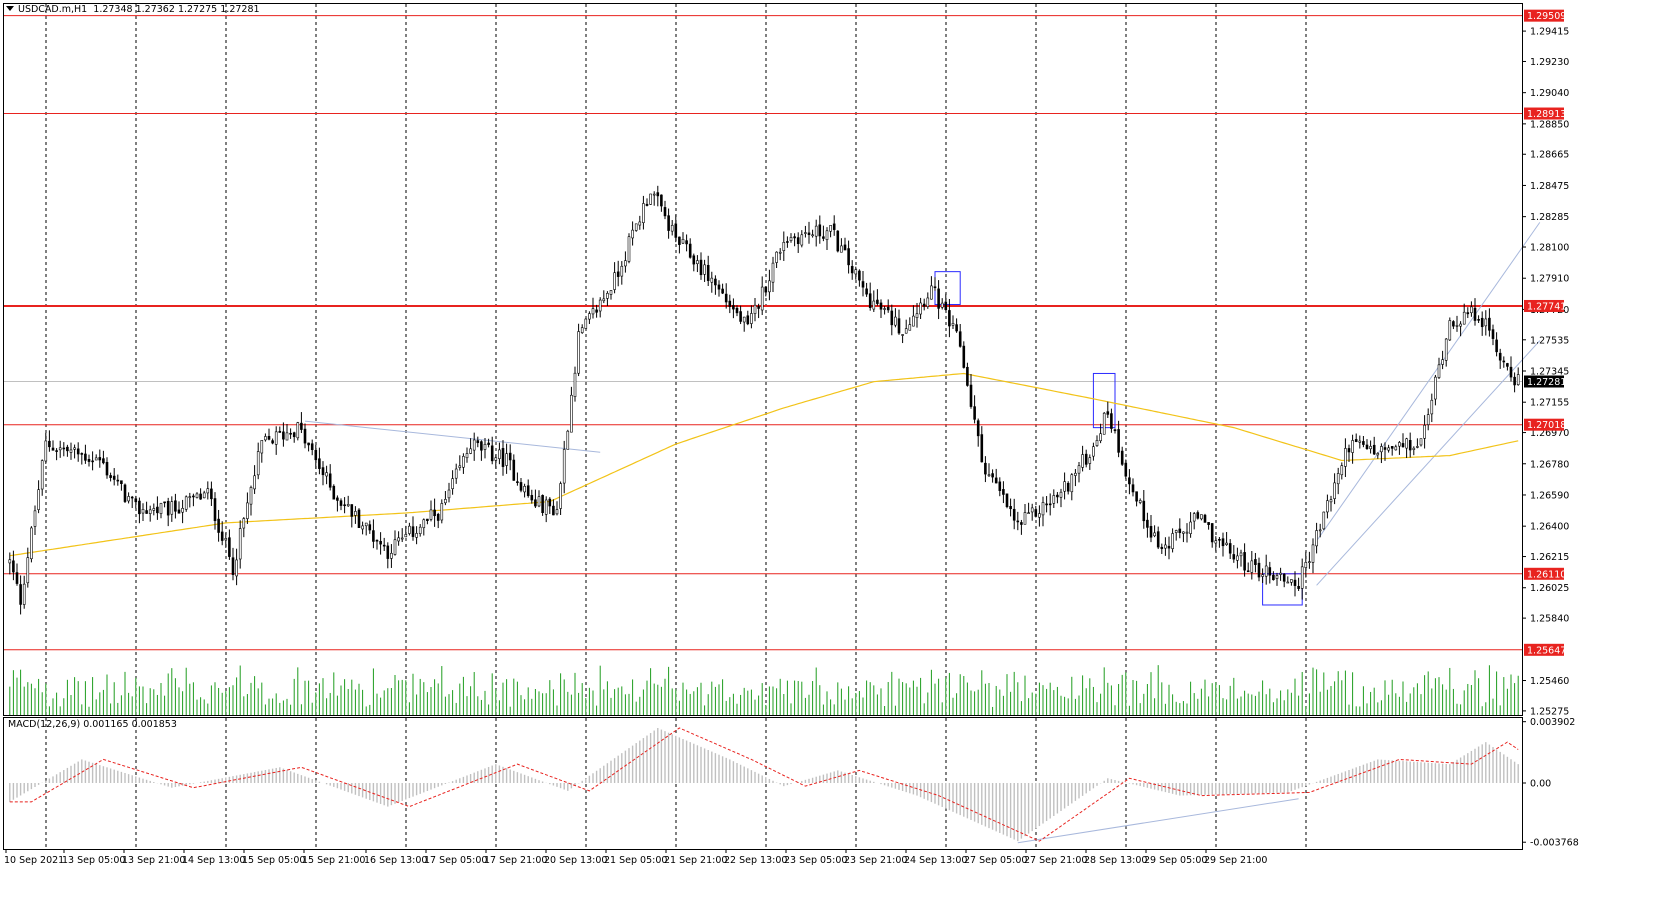  Describe the element at coordinates (155, 9) in the screenshot. I see `high-value: 1.27362` at that location.